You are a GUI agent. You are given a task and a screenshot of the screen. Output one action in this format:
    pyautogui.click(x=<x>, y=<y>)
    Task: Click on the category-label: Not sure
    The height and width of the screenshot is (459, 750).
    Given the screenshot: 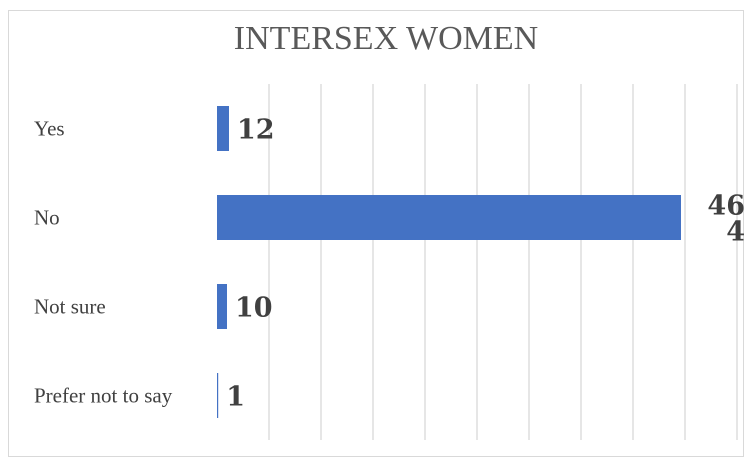 What is the action you would take?
    pyautogui.click(x=70, y=307)
    